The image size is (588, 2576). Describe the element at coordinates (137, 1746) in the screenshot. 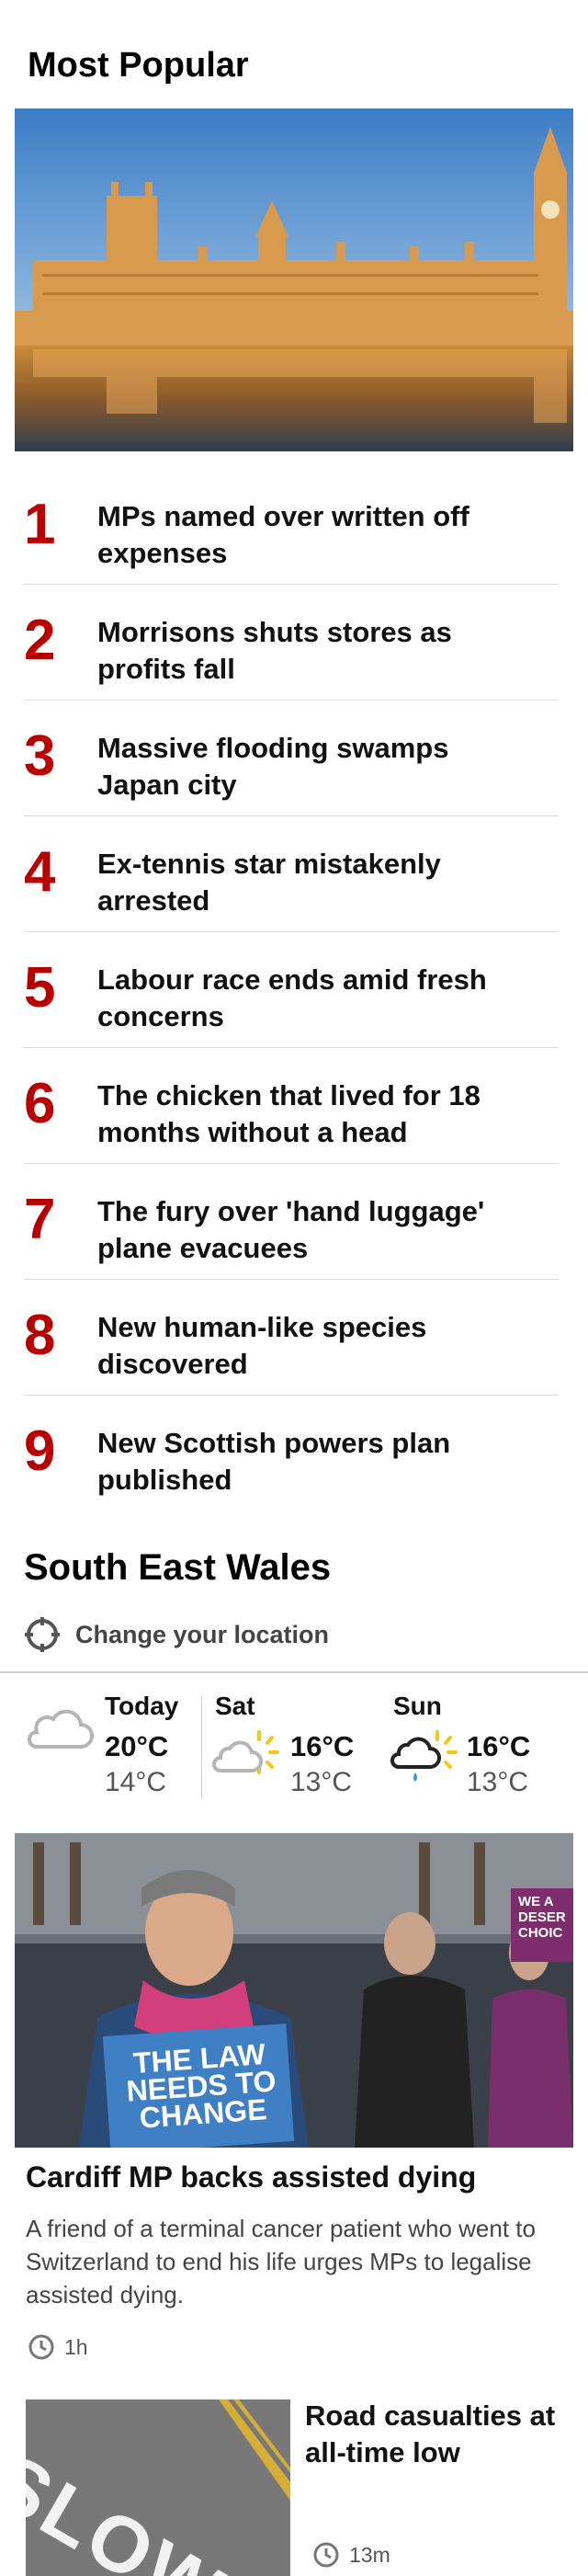

I see `weather-high: 20°C` at that location.